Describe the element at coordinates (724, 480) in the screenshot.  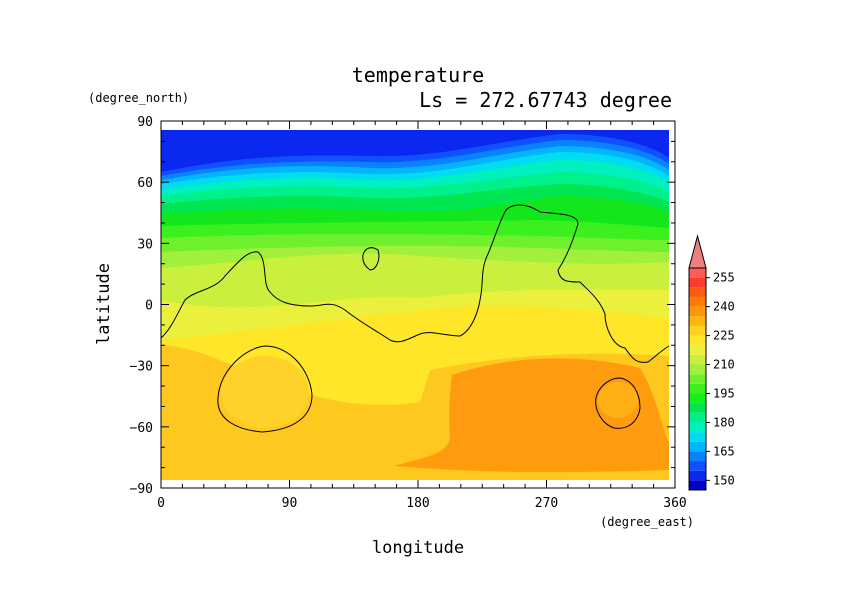
I see `colorbar-tick-label: 150` at that location.